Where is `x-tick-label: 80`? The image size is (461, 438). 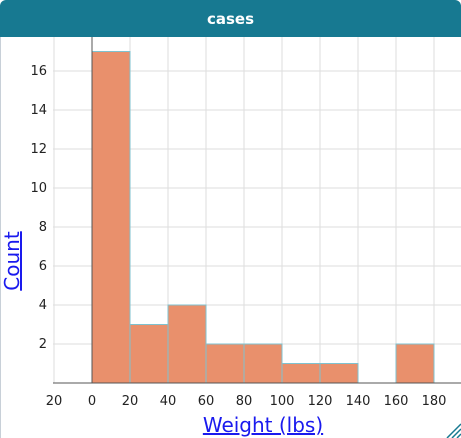
x-tick-label: 80 is located at coordinates (244, 401).